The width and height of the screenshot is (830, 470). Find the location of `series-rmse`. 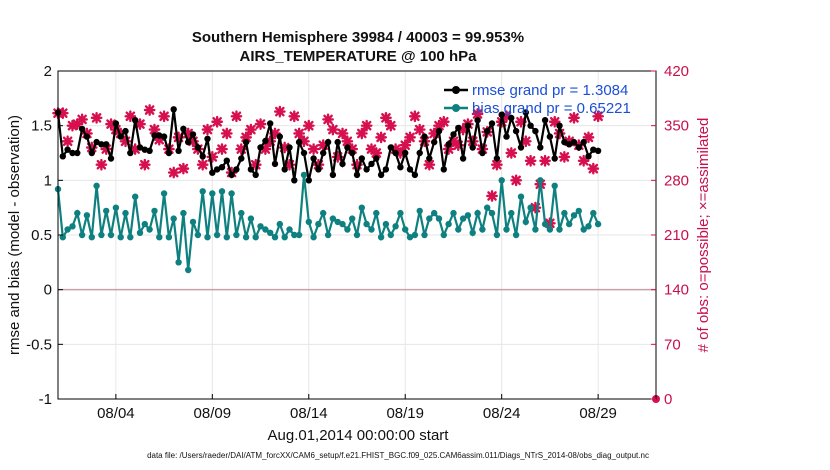

series-rmse is located at coordinates (328, 145).